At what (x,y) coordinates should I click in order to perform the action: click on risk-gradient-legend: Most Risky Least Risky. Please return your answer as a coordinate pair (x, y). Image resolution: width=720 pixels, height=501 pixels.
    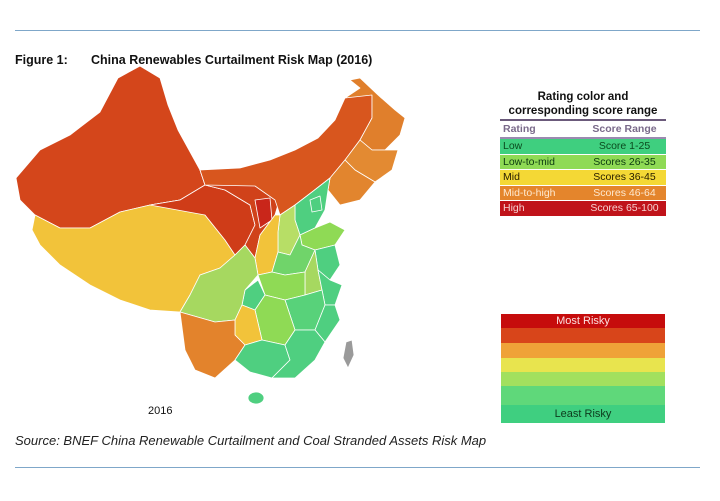
    Looking at the image, I should click on (583, 368).